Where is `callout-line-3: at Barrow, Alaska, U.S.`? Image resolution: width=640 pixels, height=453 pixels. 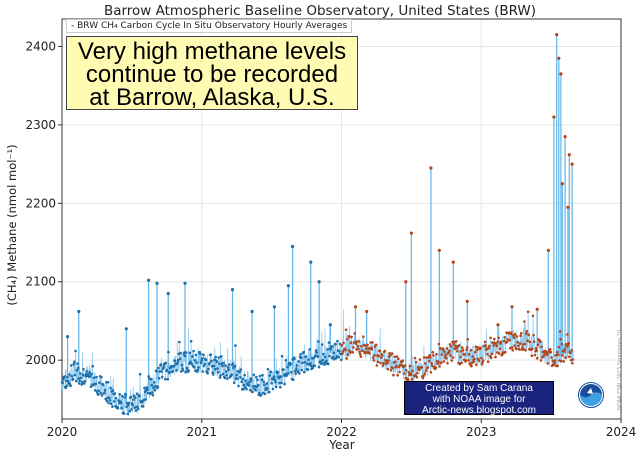 callout-line-3: at Barrow, Alaska, U.S. is located at coordinates (212, 97).